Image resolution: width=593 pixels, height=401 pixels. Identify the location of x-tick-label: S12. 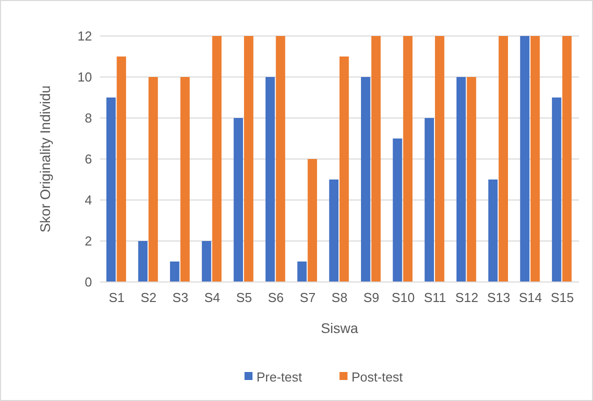
(466, 297).